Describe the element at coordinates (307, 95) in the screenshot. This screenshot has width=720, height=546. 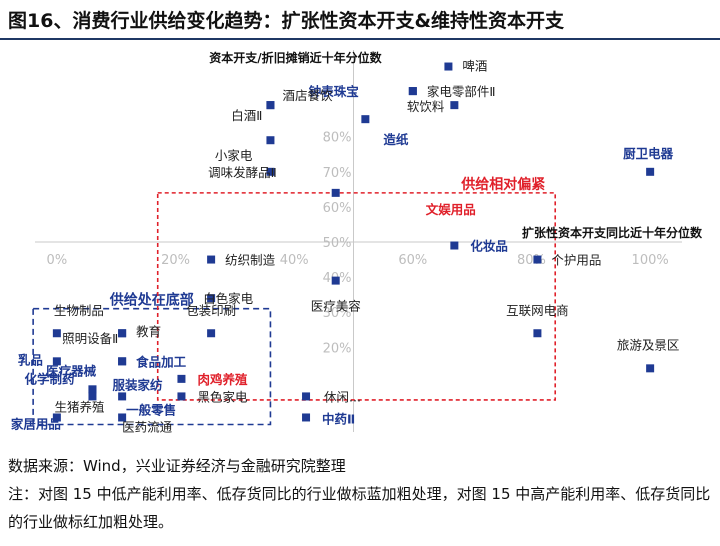
I see `data-label: 酒店餐饮` at that location.